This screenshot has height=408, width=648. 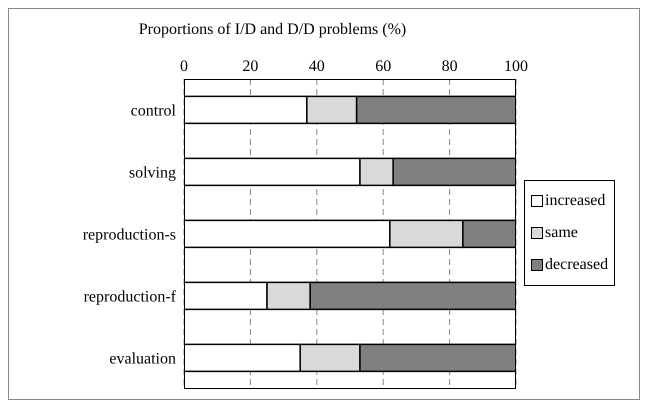 I want to click on x-tick-label: 80, so click(x=450, y=66).